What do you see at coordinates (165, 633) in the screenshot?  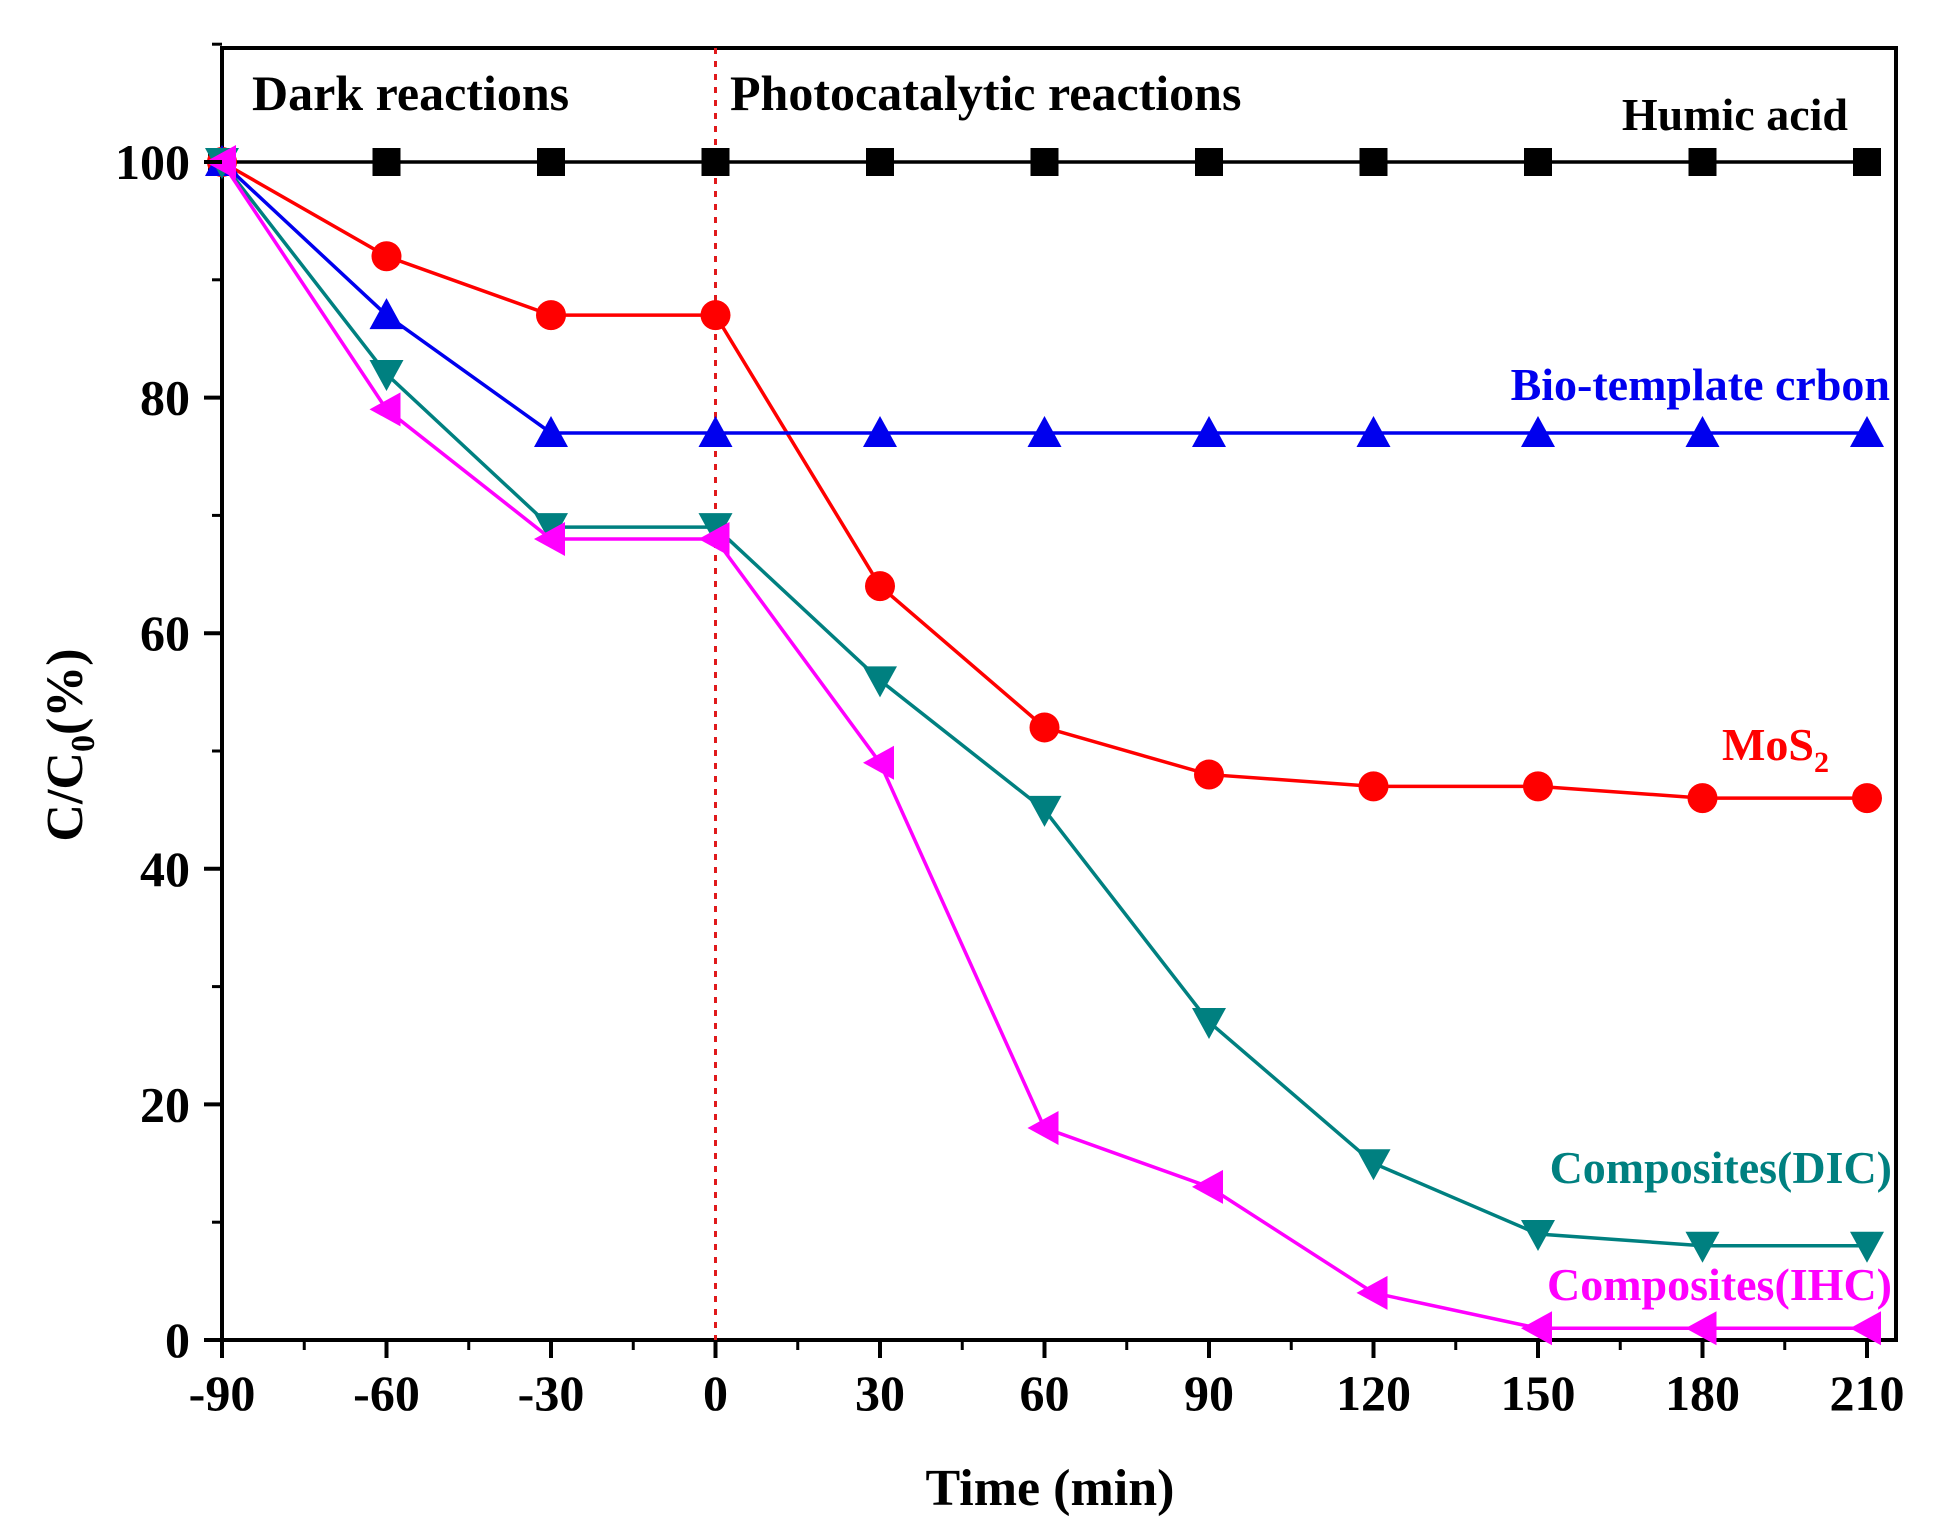 I see `y-tick-label: 60` at bounding box center [165, 633].